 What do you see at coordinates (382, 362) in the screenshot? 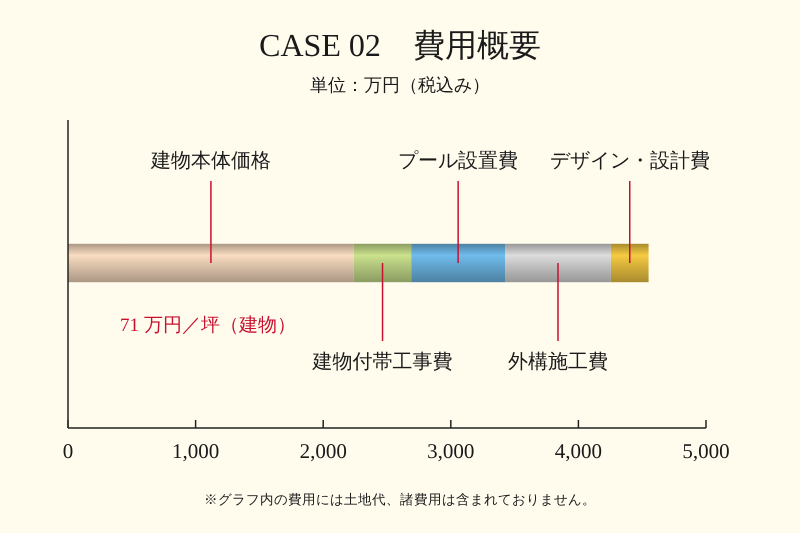
I see `text: 建物付帯工事費` at bounding box center [382, 362].